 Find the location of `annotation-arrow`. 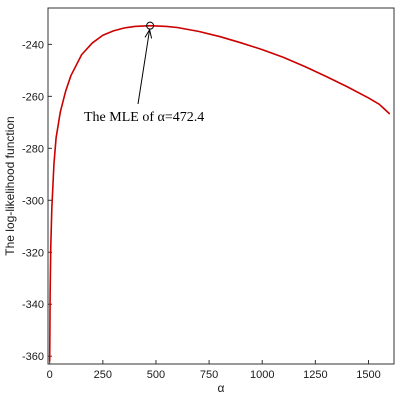

annotation-arrow is located at coordinates (144, 67).